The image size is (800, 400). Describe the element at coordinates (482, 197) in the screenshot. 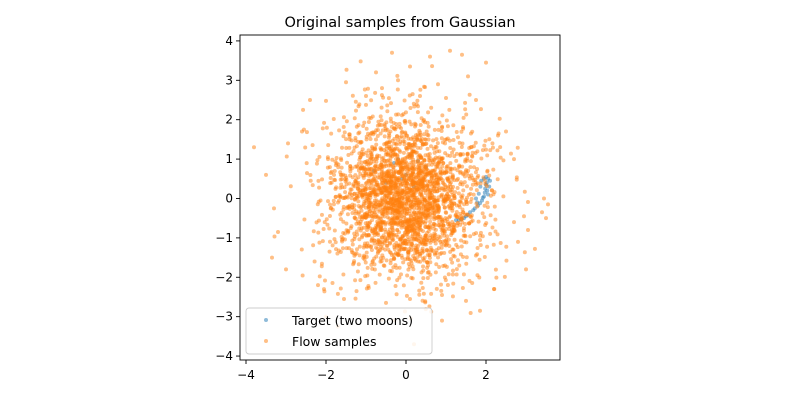

I see `target-point` at that location.